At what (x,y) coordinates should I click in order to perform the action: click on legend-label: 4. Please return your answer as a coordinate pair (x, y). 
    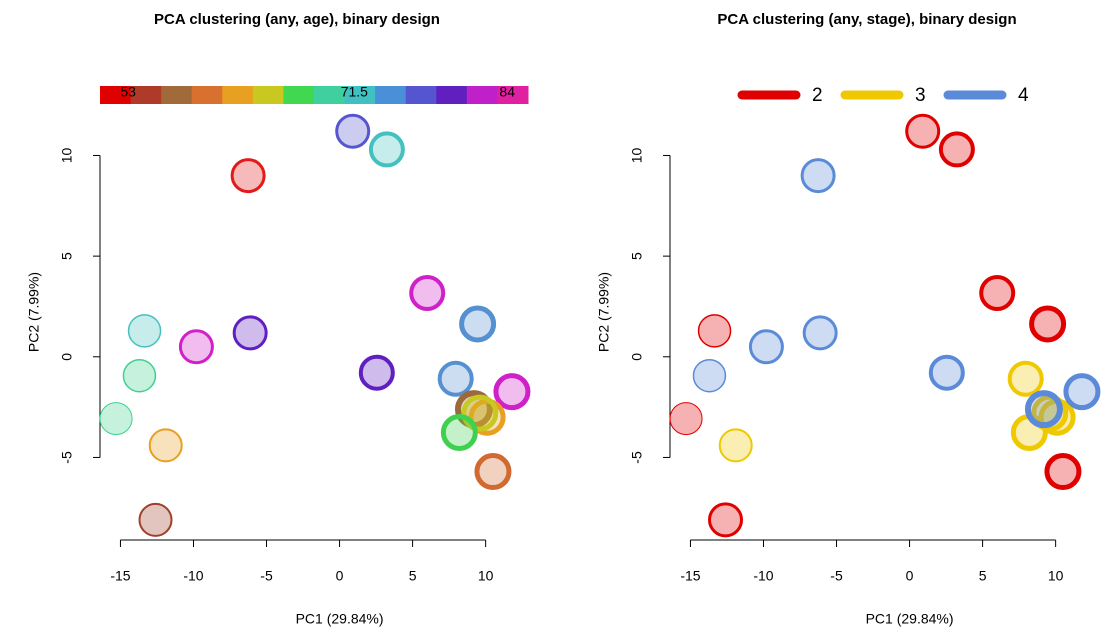
    Looking at the image, I should click on (1023, 95).